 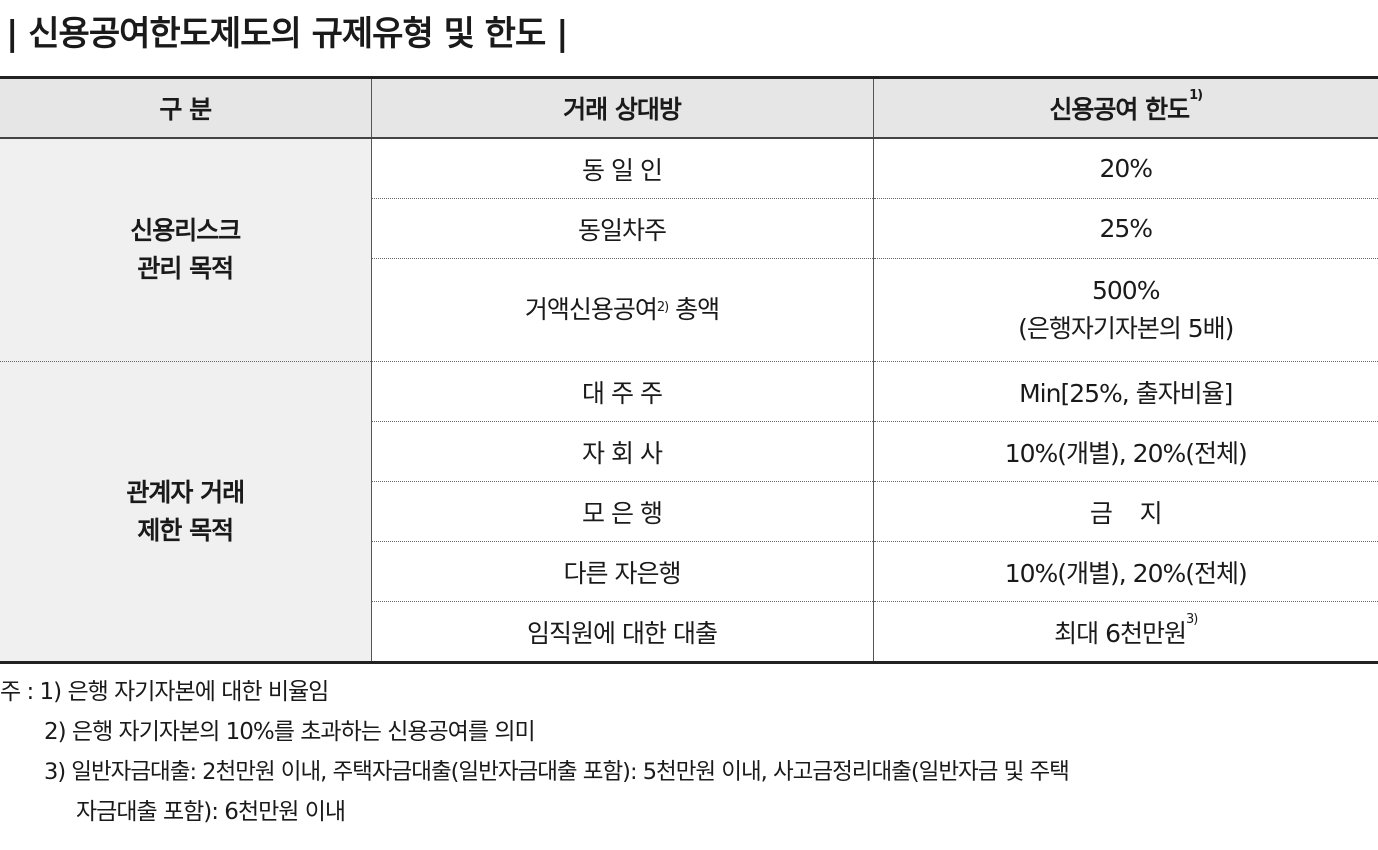 What do you see at coordinates (1125, 310) in the screenshot?
I see `limit-cell: 500% (은행자기자본의 5배)` at bounding box center [1125, 310].